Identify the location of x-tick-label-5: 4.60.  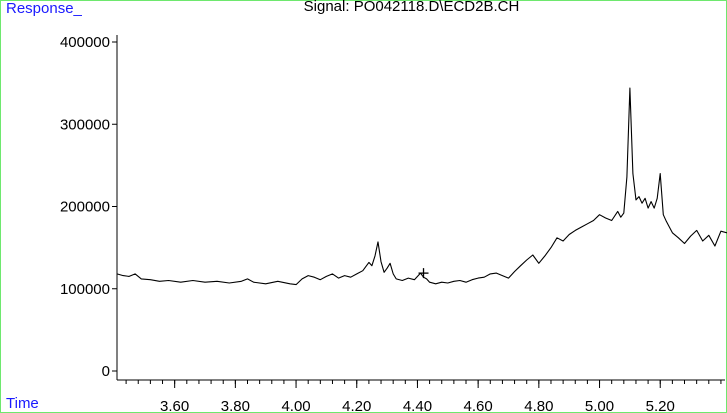
(478, 405).